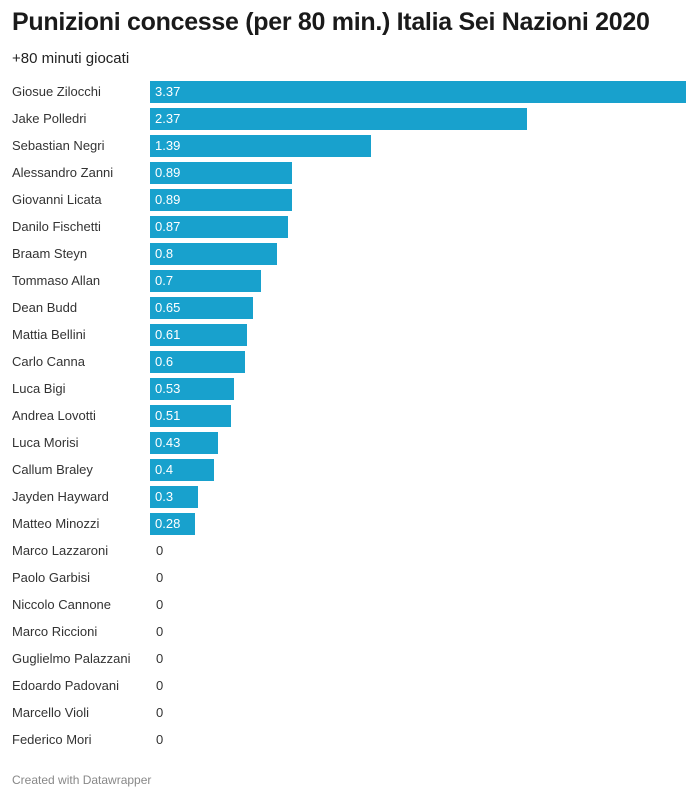 The image size is (698, 800). What do you see at coordinates (60, 496) in the screenshot?
I see `category-label: Jayden Hayward` at bounding box center [60, 496].